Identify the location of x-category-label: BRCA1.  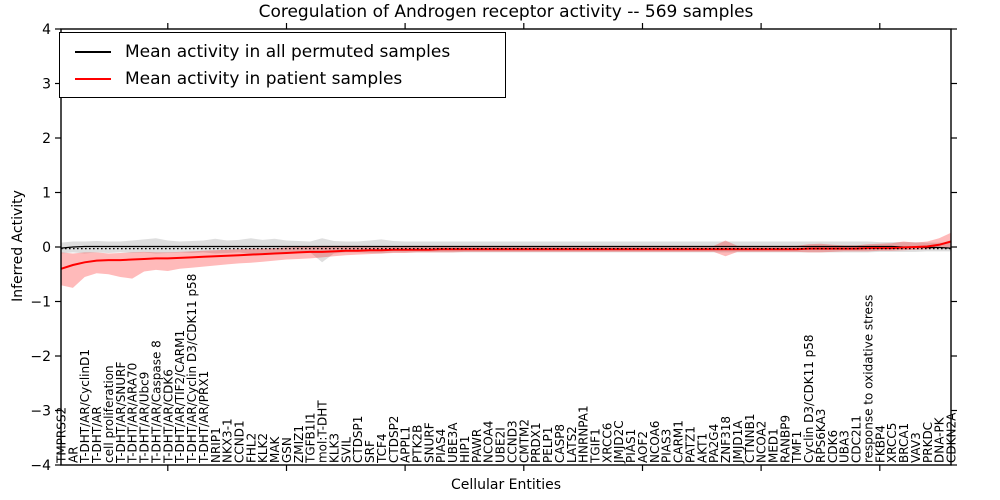
(904, 443).